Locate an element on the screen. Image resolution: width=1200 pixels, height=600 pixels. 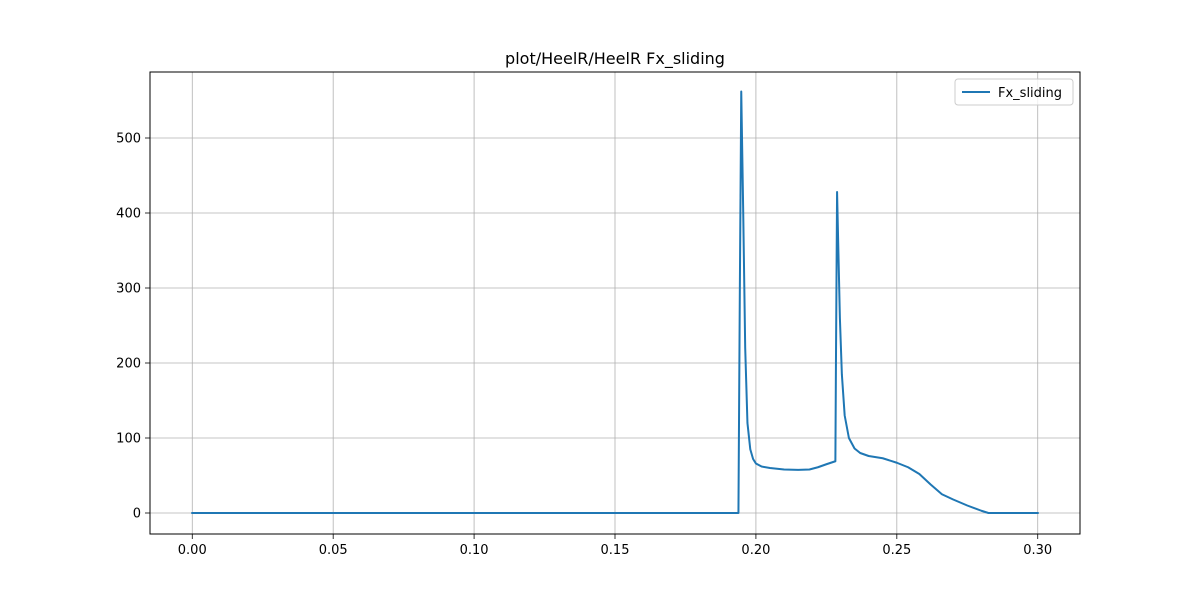
legend-box is located at coordinates (1014, 92).